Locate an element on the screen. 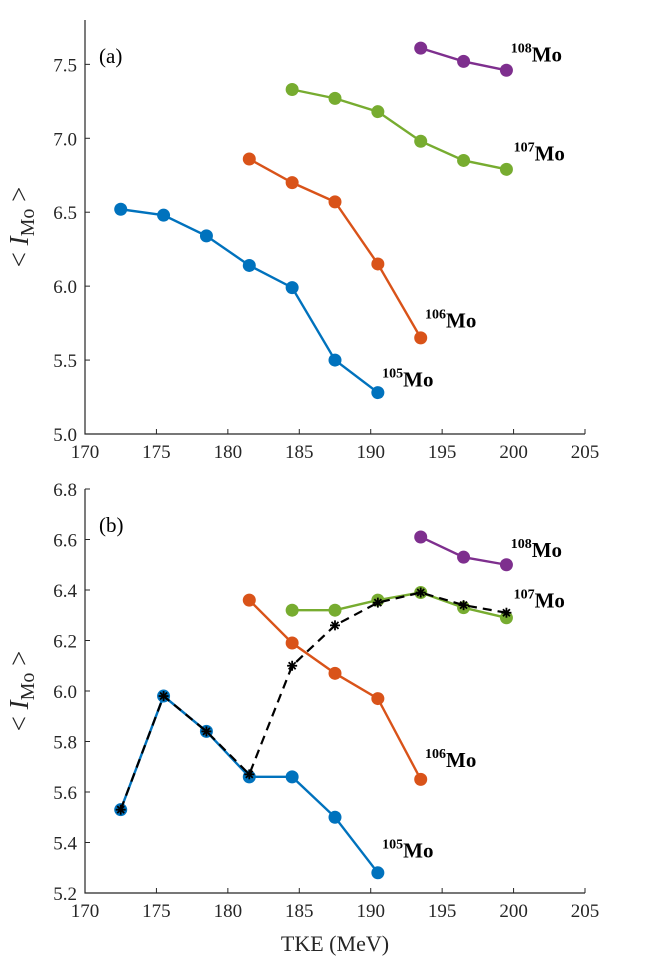 The image size is (648, 964). panel-b-series-108mo-label-mass: 108 is located at coordinates (521, 544).